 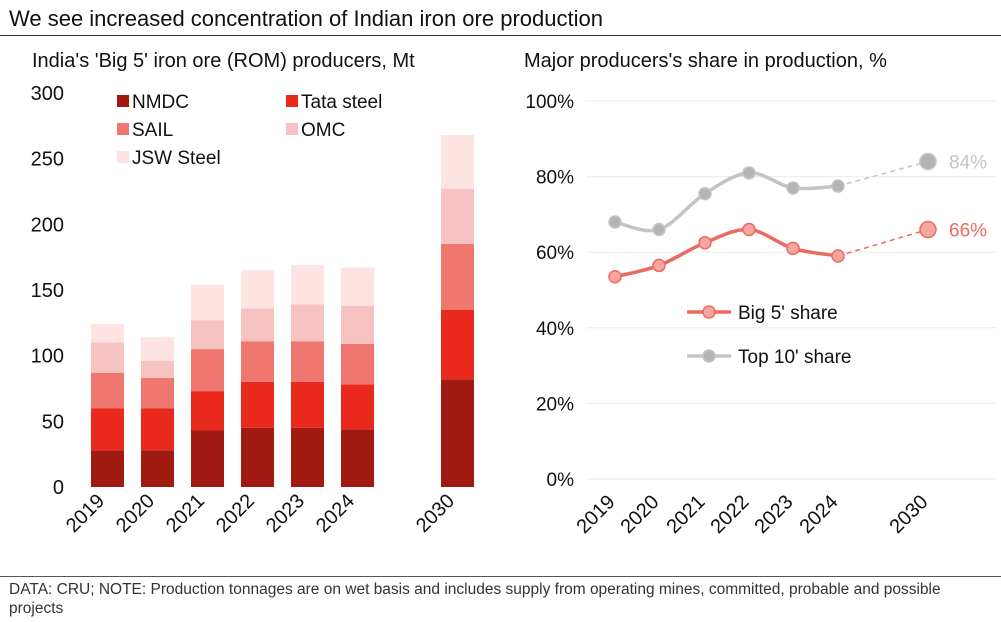 What do you see at coordinates (341, 102) in the screenshot?
I see `legend-label-tata-steel: Tata steel` at bounding box center [341, 102].